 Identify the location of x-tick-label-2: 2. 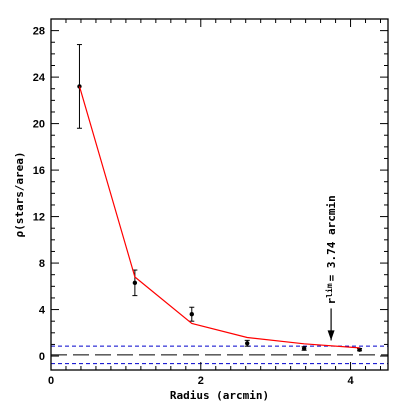
(201, 381).